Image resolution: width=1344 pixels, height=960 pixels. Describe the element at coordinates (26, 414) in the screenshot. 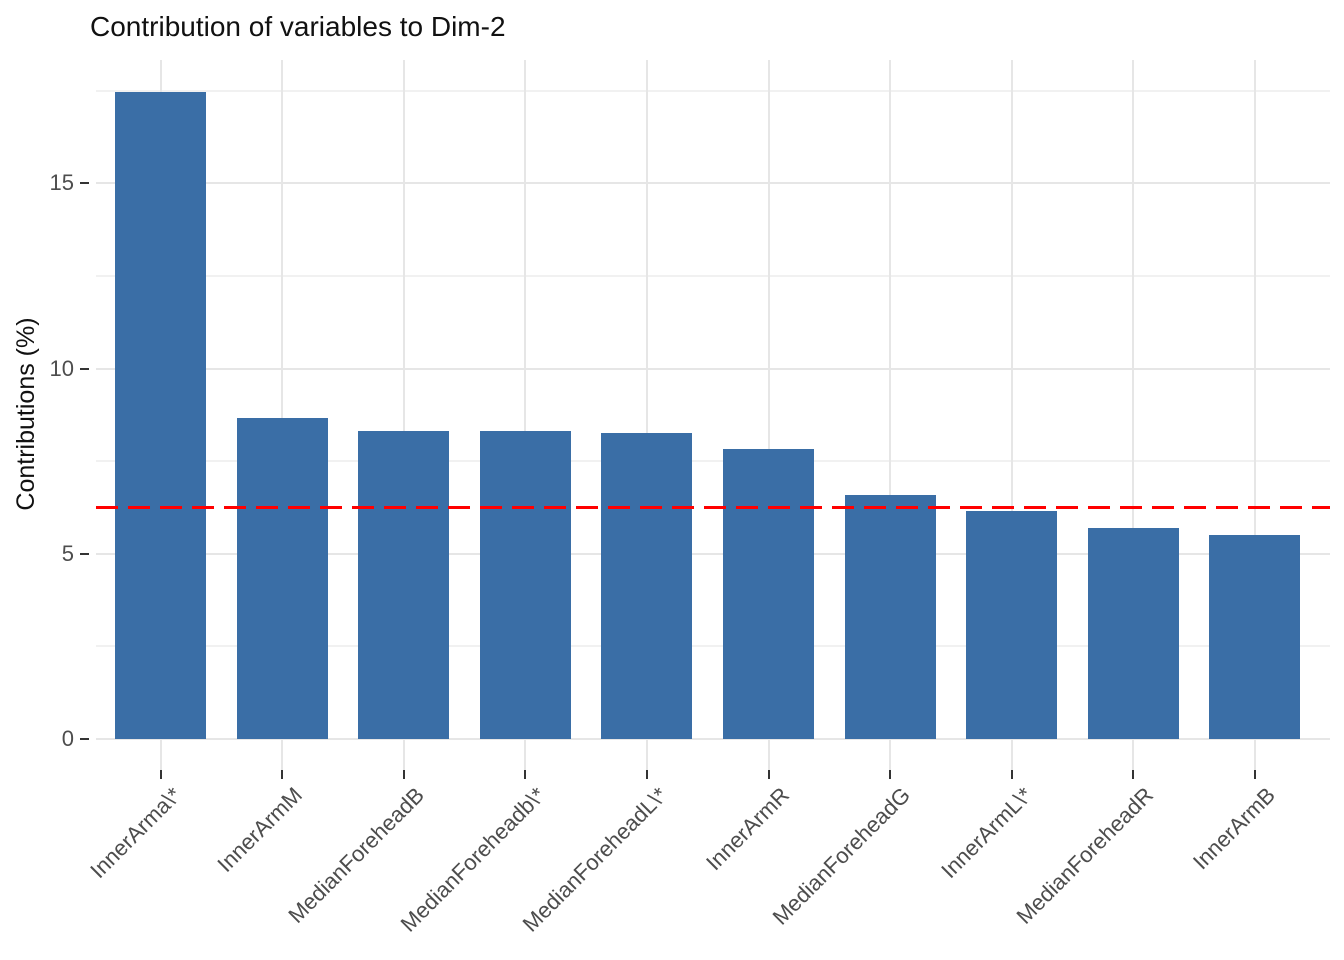

I see `y-axis-title: Contributions (%)` at that location.